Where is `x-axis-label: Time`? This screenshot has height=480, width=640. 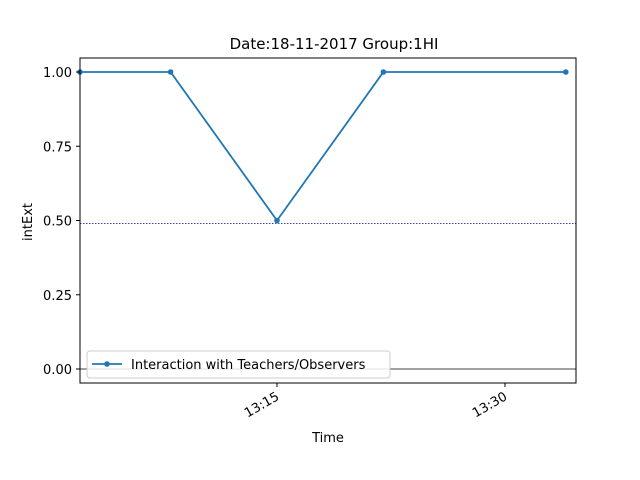
x-axis-label: Time is located at coordinates (327, 438).